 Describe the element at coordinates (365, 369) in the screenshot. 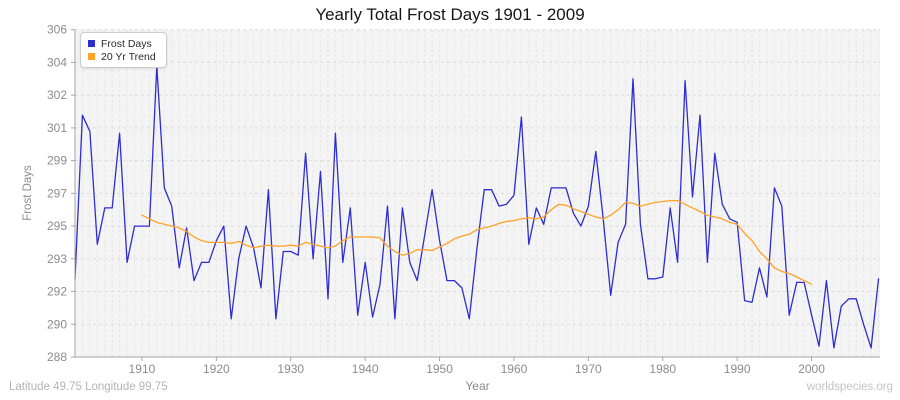

I see `x-tick-label: 1940` at that location.